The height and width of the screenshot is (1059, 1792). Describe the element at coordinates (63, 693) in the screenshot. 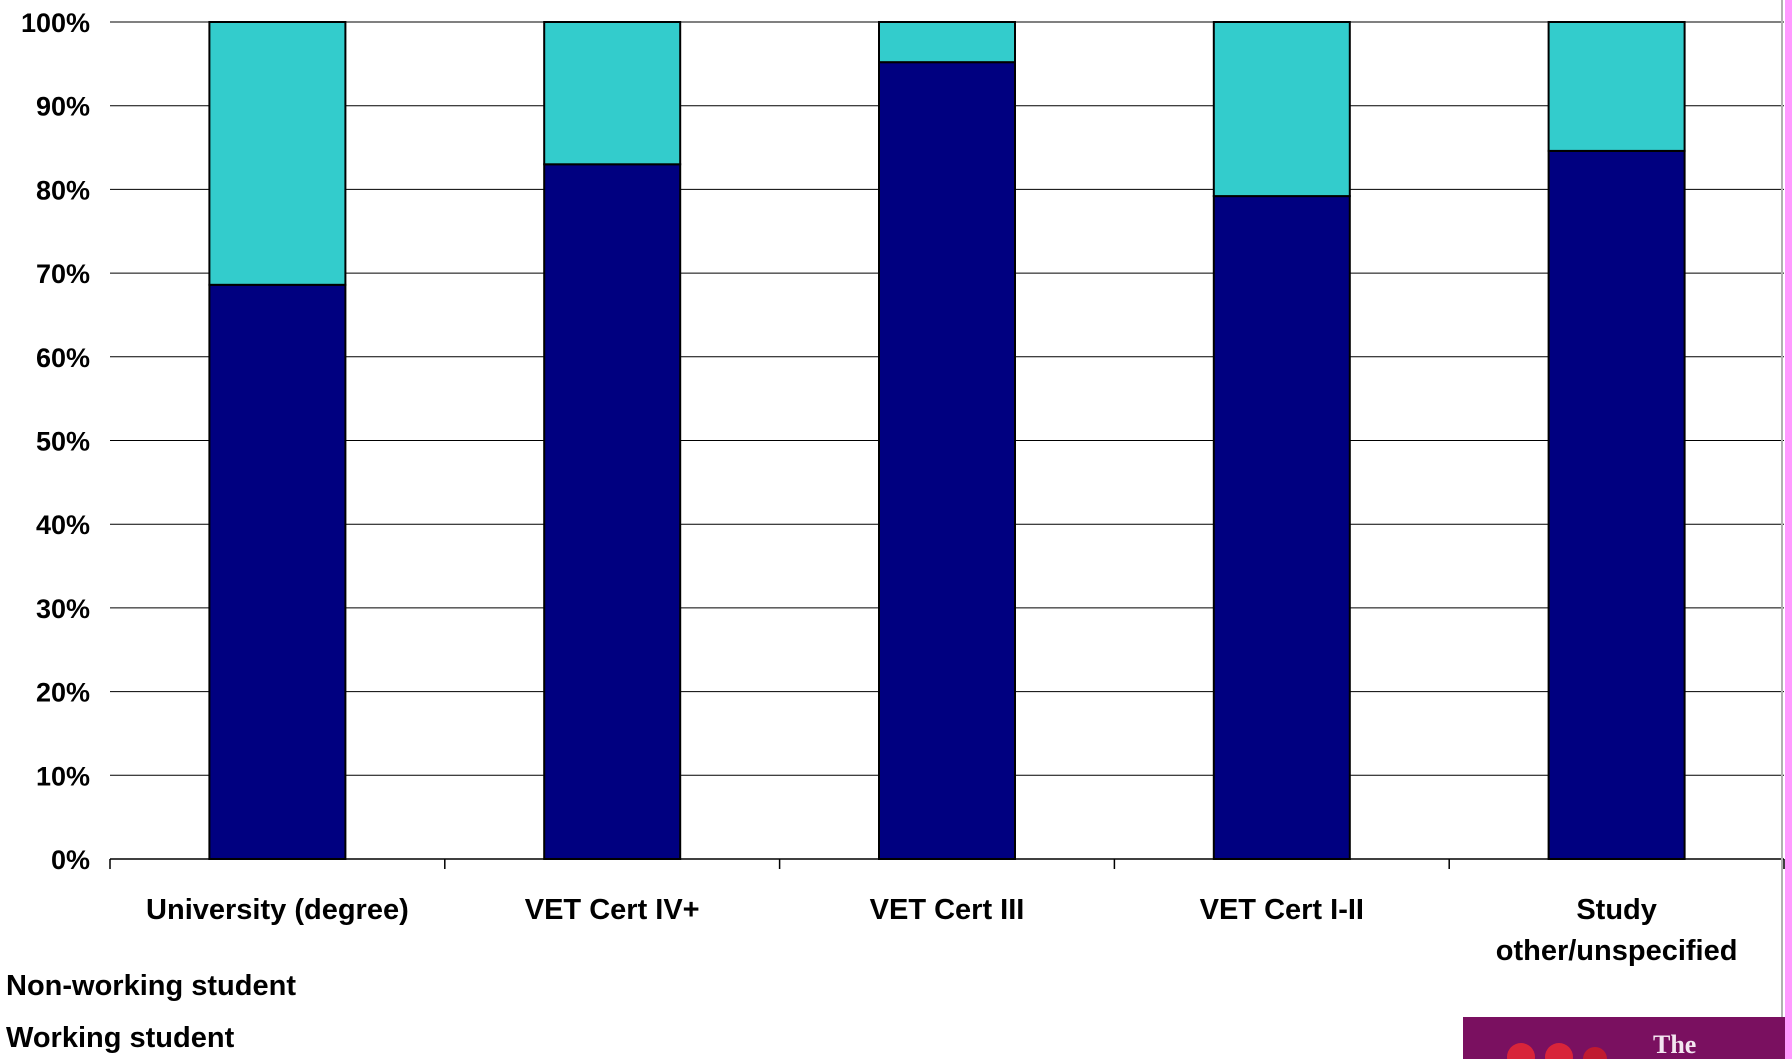

I see `y-tick-label: 20%` at that location.